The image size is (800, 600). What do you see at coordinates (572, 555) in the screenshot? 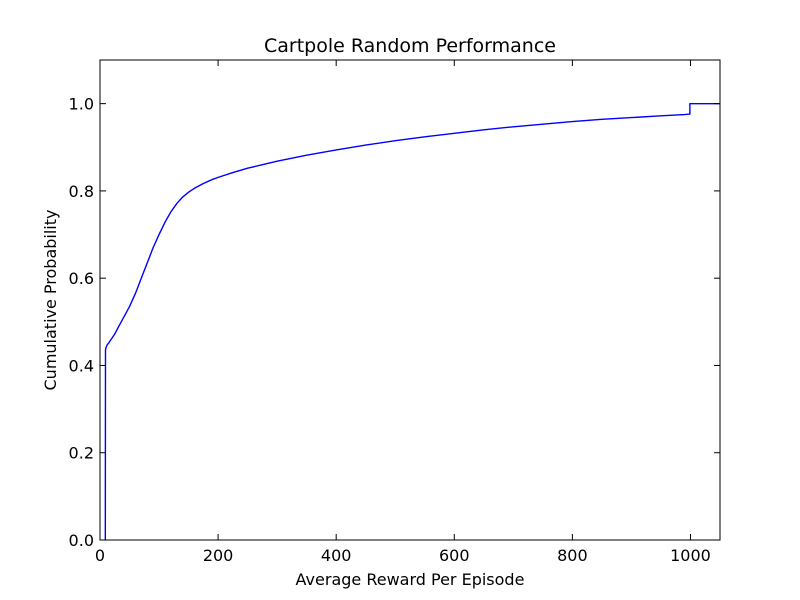
I see `x-tick-label: 800` at bounding box center [572, 555].